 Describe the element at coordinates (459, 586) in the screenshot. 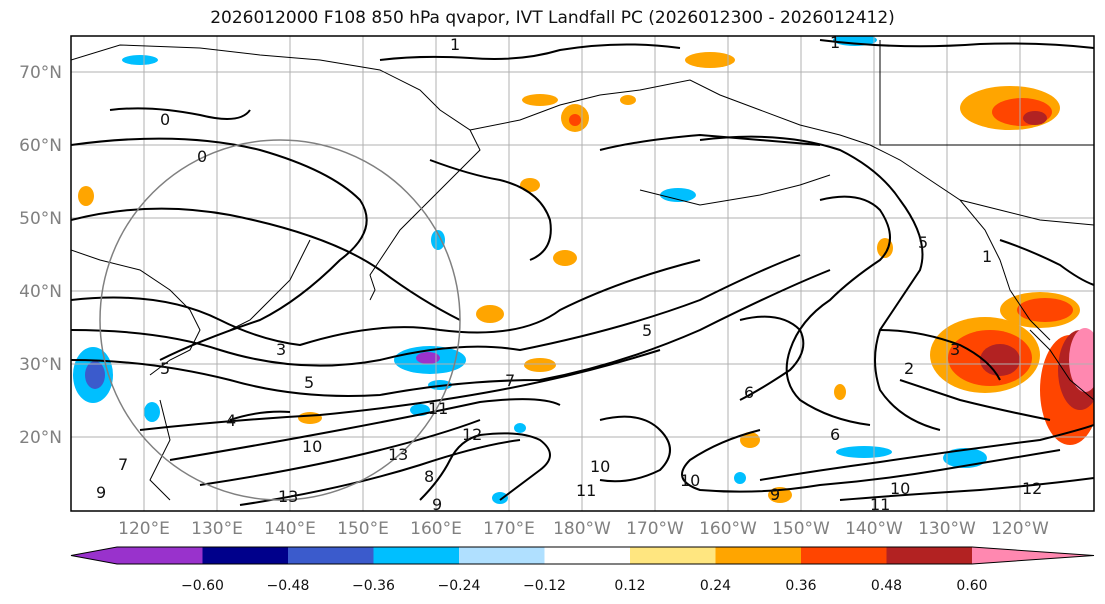

I see `colorbar-tick: −0.24` at that location.